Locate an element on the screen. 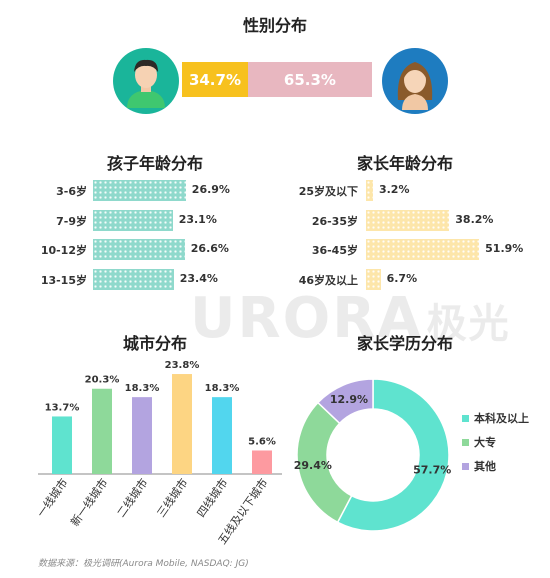 The width and height of the screenshot is (550, 578). gender-female-label: 65.3% is located at coordinates (309, 79).